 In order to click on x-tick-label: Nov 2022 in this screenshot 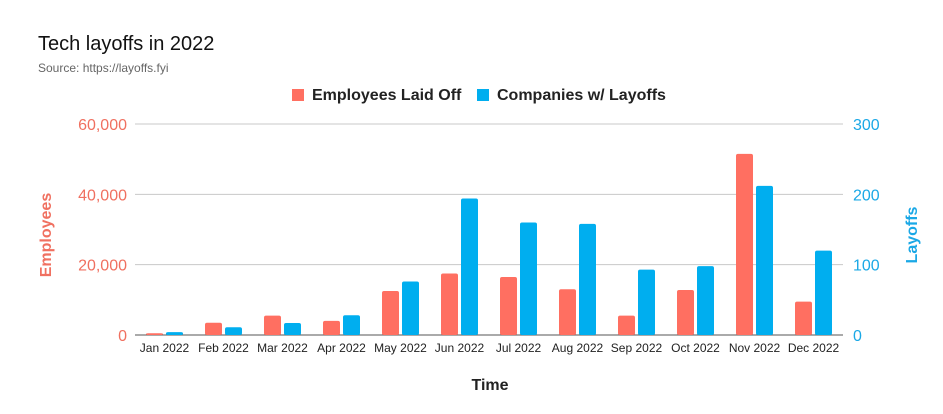, I will do `click(755, 348)`.